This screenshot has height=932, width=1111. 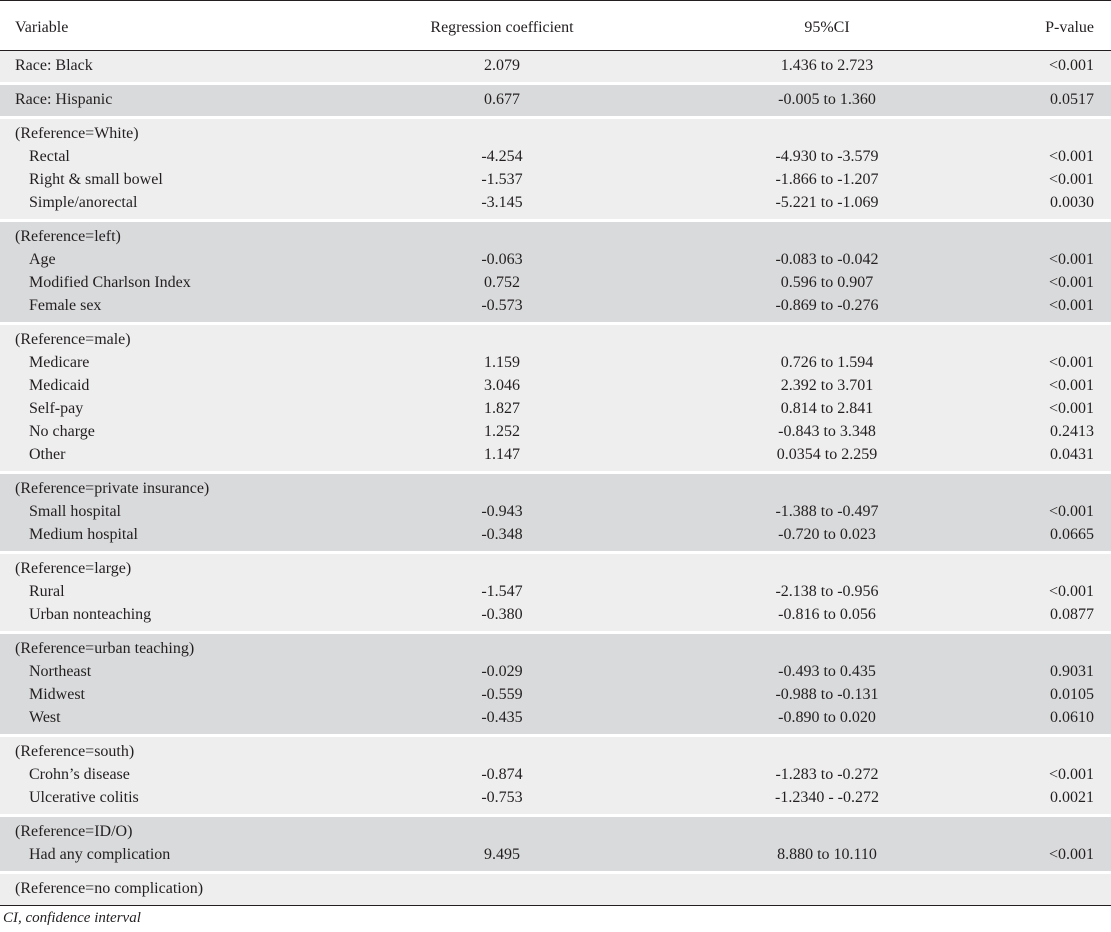 What do you see at coordinates (827, 797) in the screenshot?
I see `row-ci: -1.2340 - -0.272` at bounding box center [827, 797].